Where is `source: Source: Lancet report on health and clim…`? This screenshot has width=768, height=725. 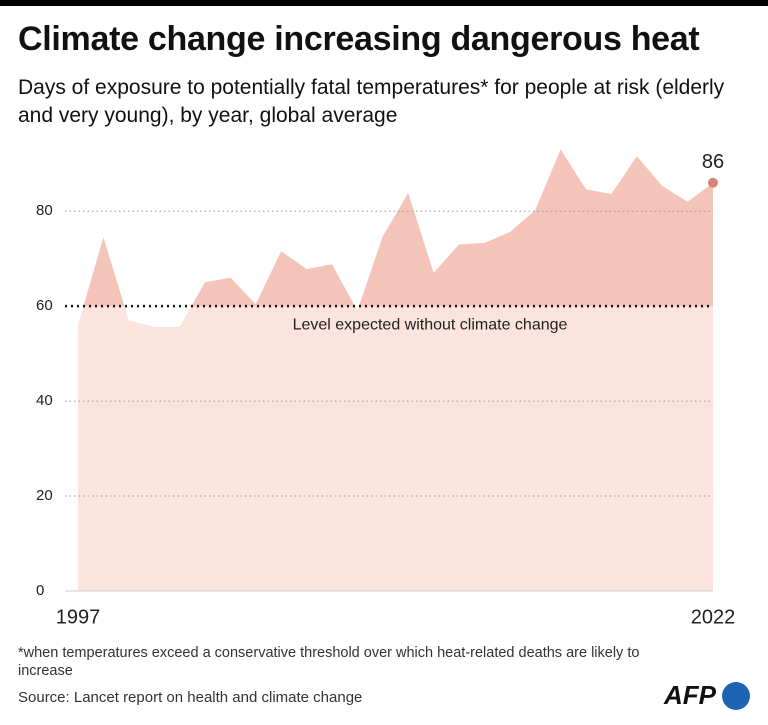
source: Source: Lancet report on health and clim… is located at coordinates (190, 697).